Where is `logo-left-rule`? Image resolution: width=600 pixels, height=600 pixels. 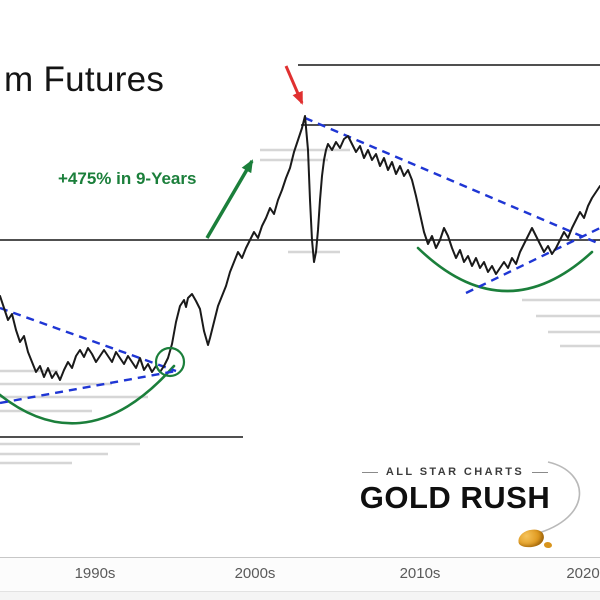
logo-left-rule is located at coordinates (369, 472).